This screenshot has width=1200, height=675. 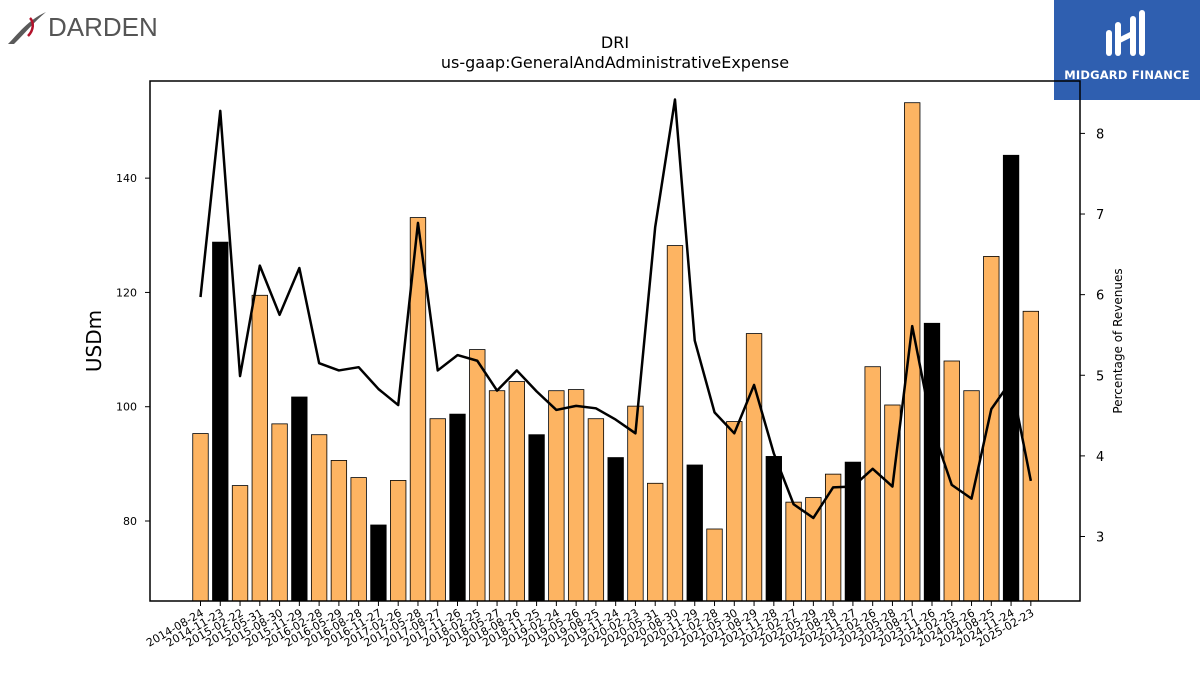 I want to click on y-axis-right: 3 4 5 6 7 8, so click(x=1092, y=336).